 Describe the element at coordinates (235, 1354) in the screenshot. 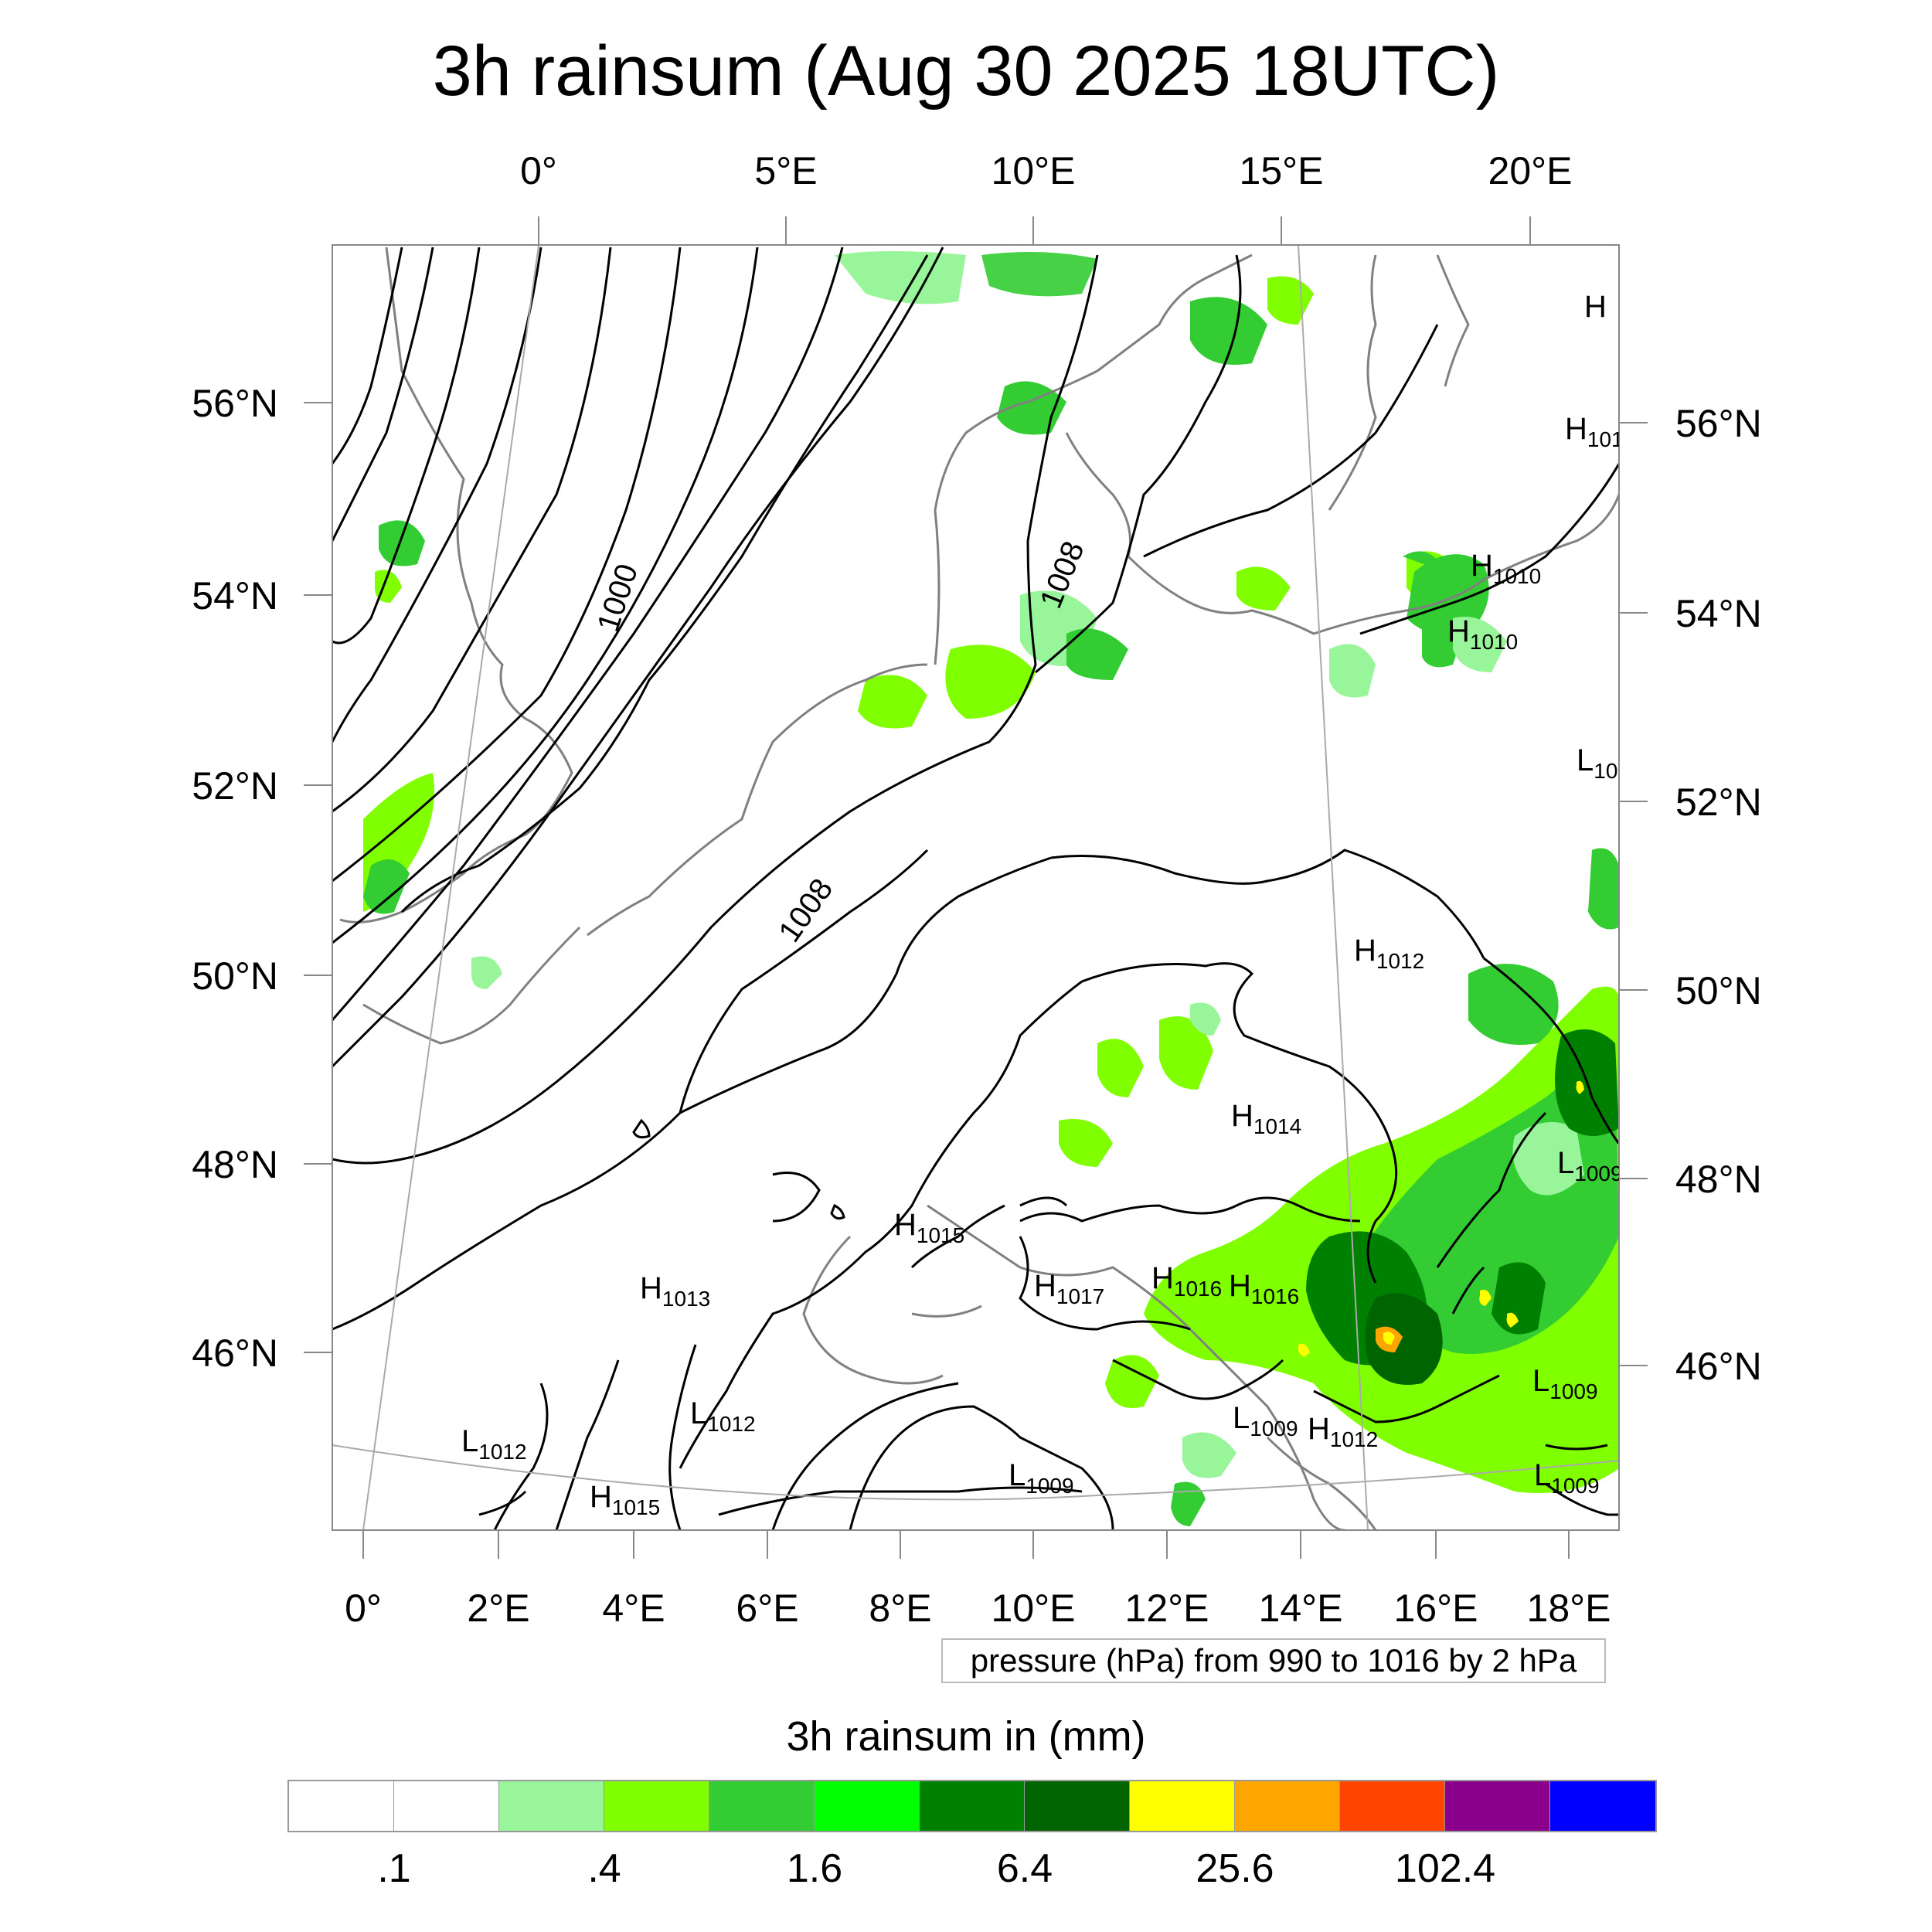

I see `left-lat-label: 46°N` at that location.